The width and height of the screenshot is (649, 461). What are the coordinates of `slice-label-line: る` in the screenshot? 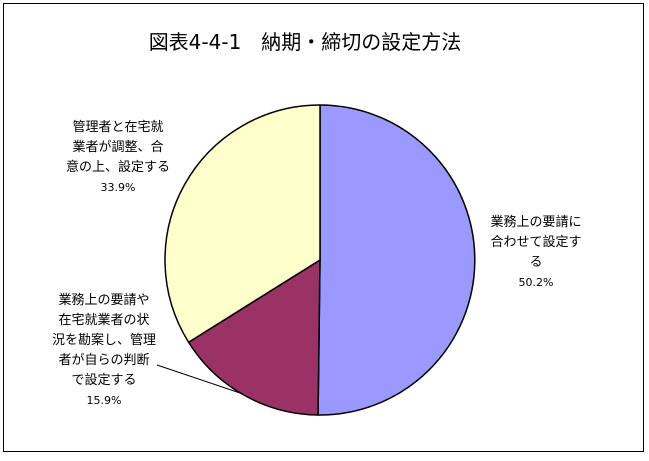 It's located at (535, 262).